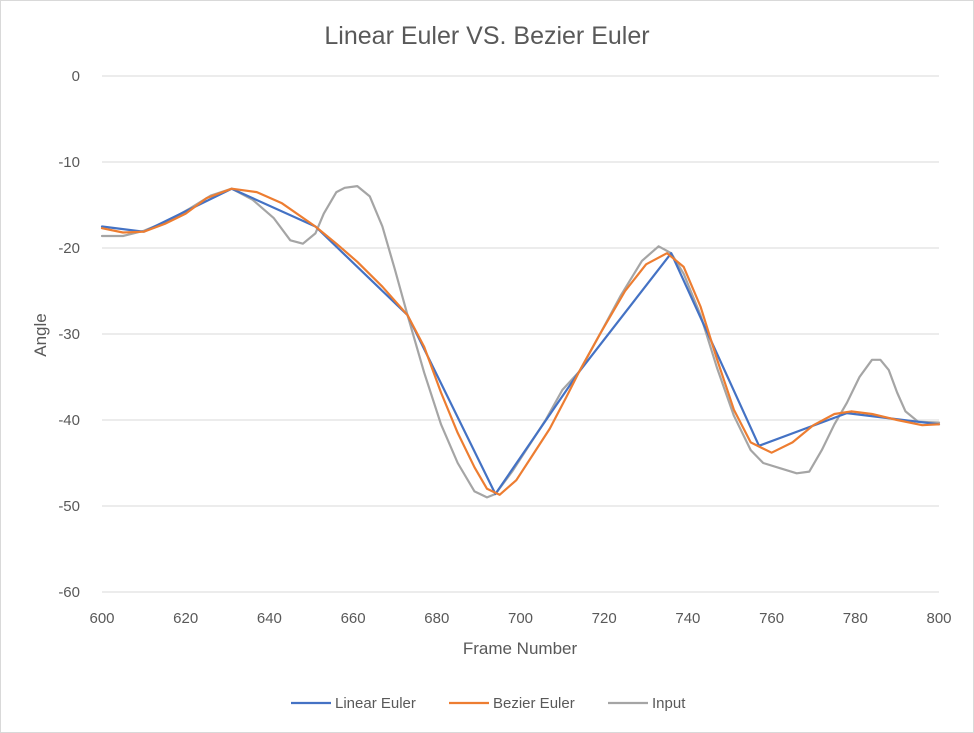  I want to click on legend-label: Input, so click(669, 703).